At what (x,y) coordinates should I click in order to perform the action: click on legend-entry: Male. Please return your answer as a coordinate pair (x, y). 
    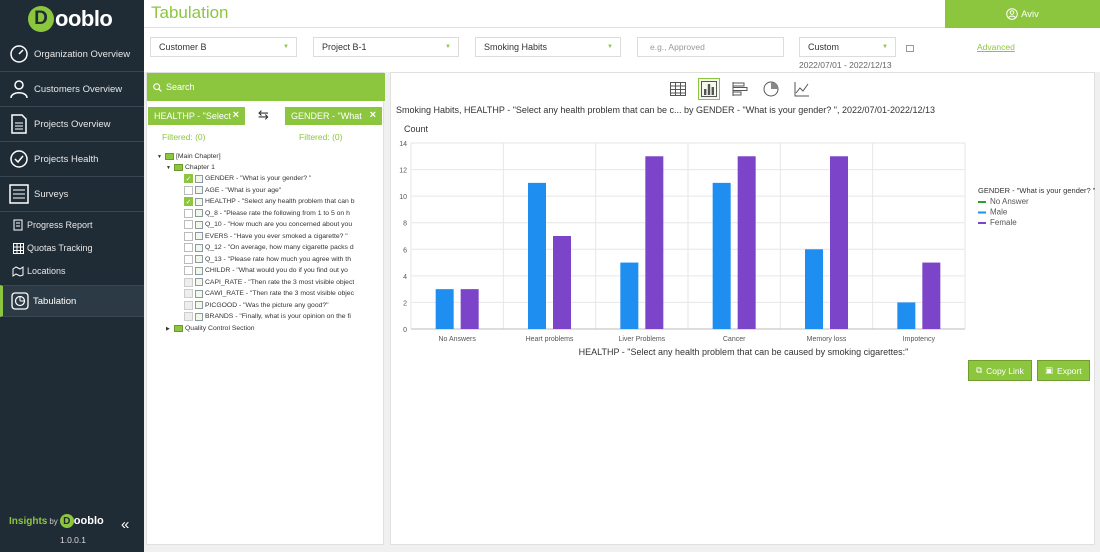
    Looking at the image, I should click on (999, 212).